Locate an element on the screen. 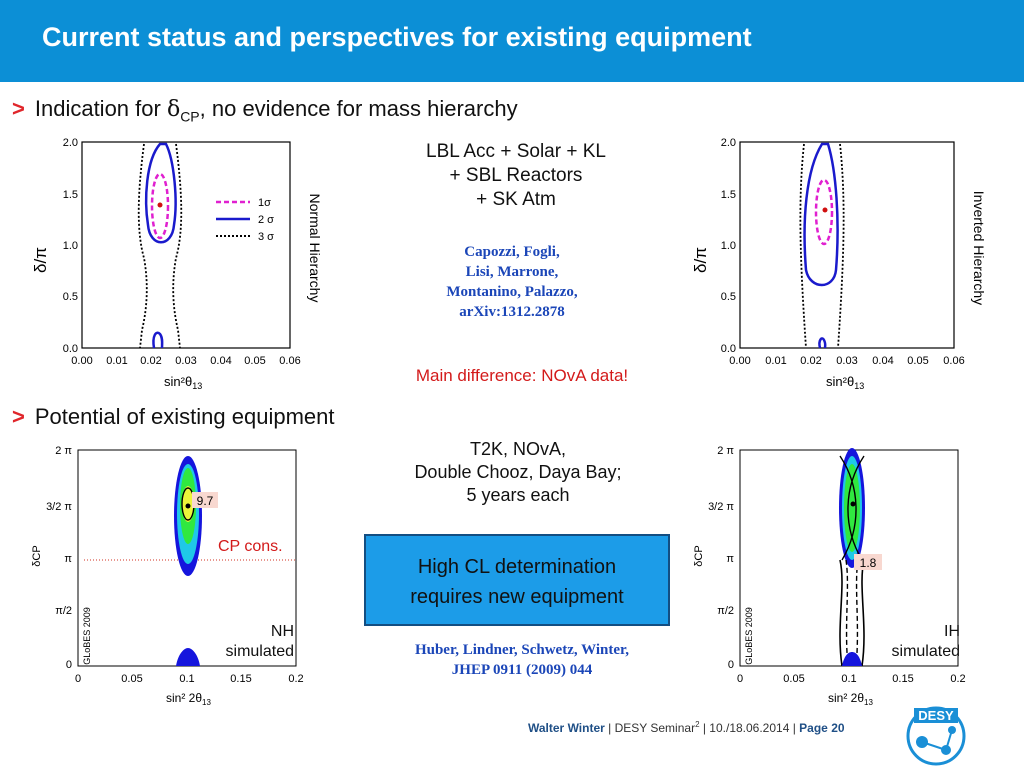 The image size is (1024, 771). footer-sup: 2 is located at coordinates (697, 724).